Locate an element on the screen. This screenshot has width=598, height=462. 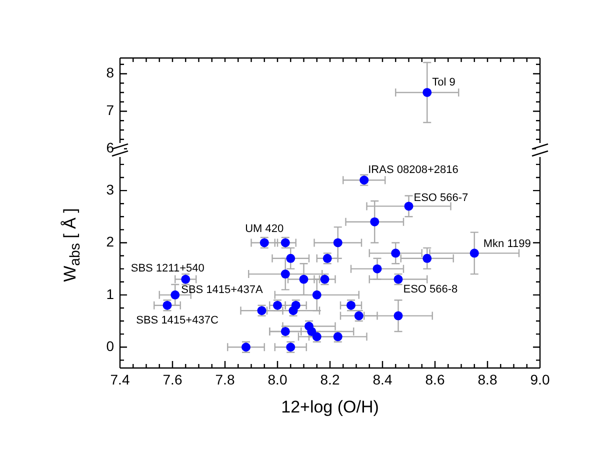
x-tick-label: 8.4 is located at coordinates (382, 379).